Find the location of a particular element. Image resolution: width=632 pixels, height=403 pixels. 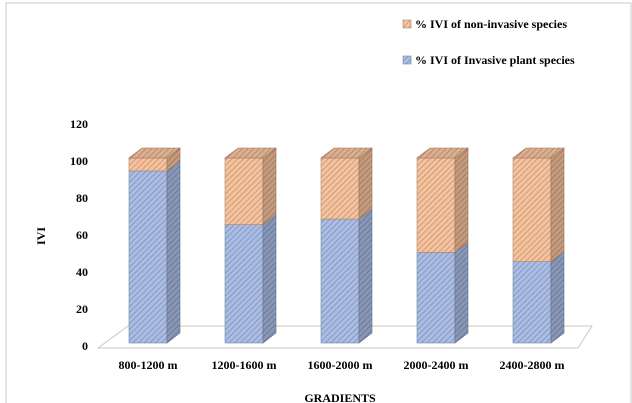

x-tick-label: 1200-1600 m is located at coordinates (244, 365).